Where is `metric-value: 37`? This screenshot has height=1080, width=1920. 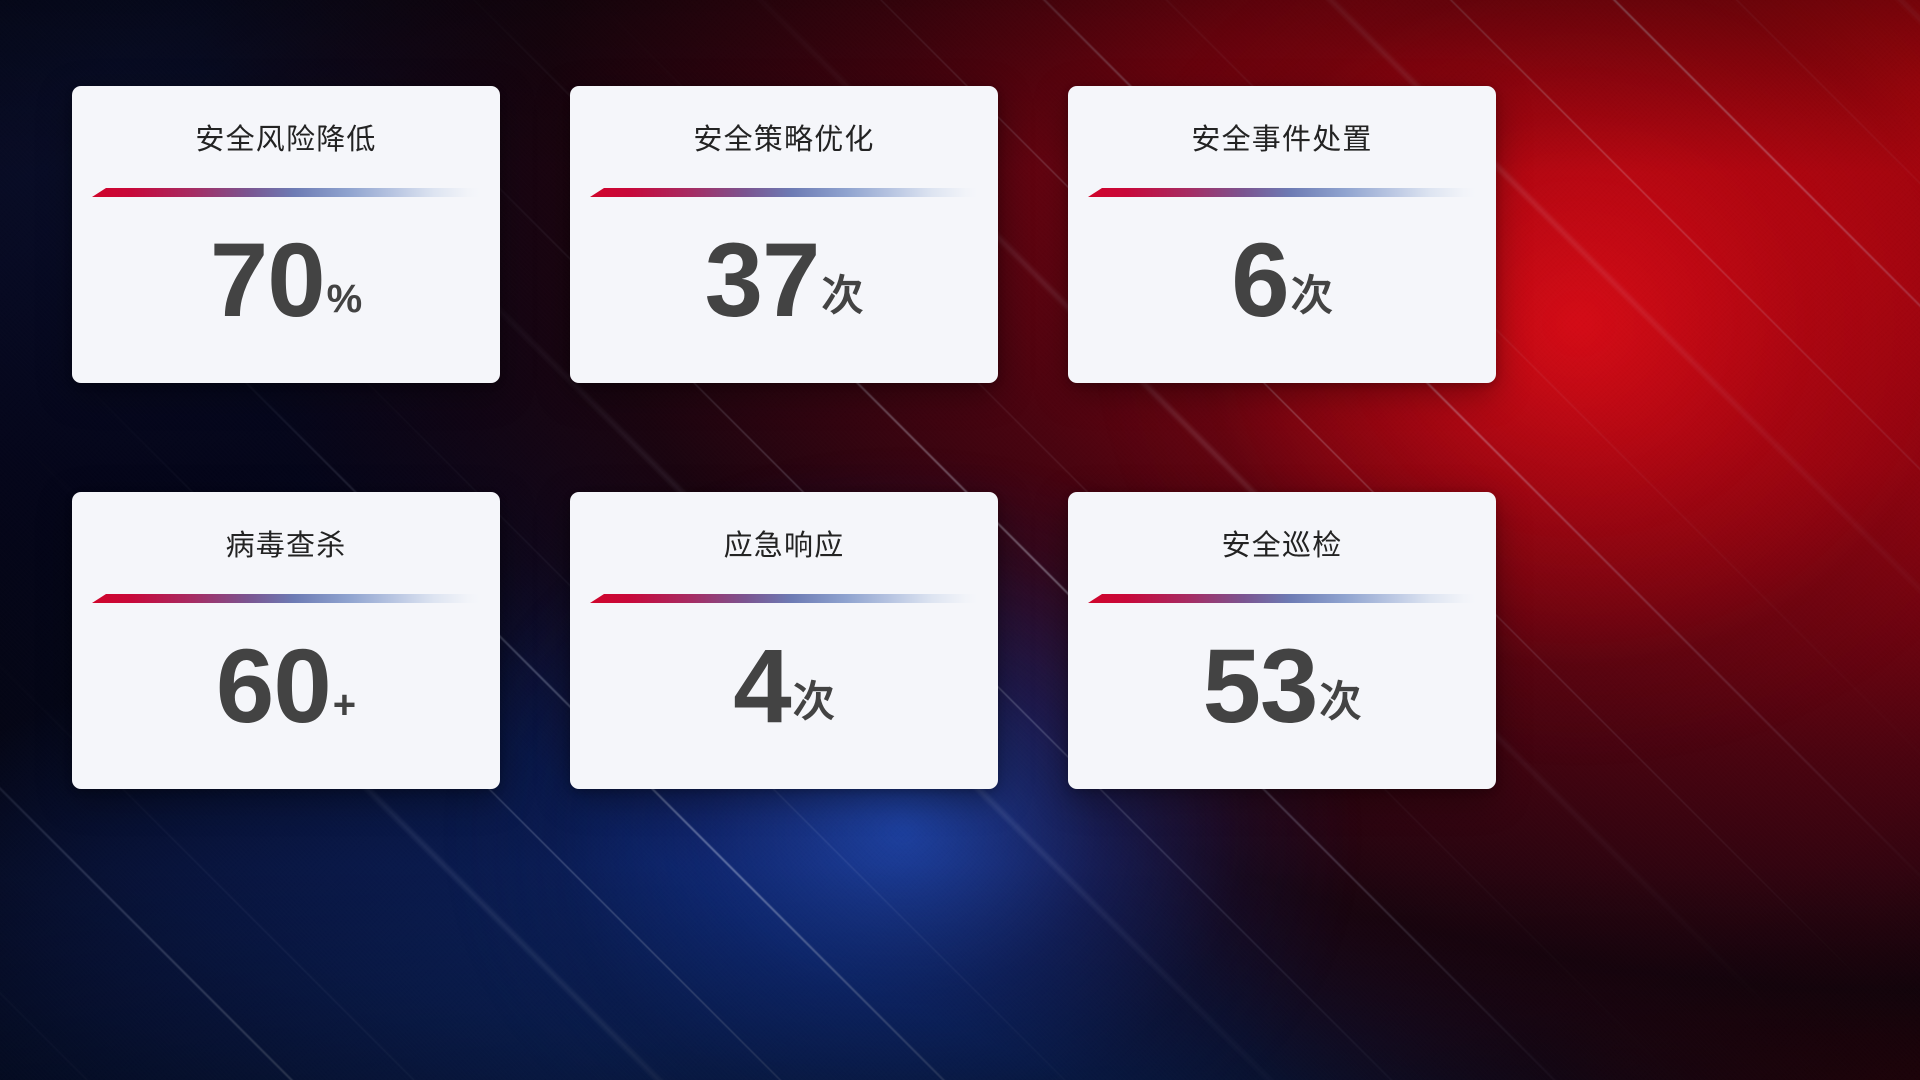
metric-value: 37 is located at coordinates (762, 280).